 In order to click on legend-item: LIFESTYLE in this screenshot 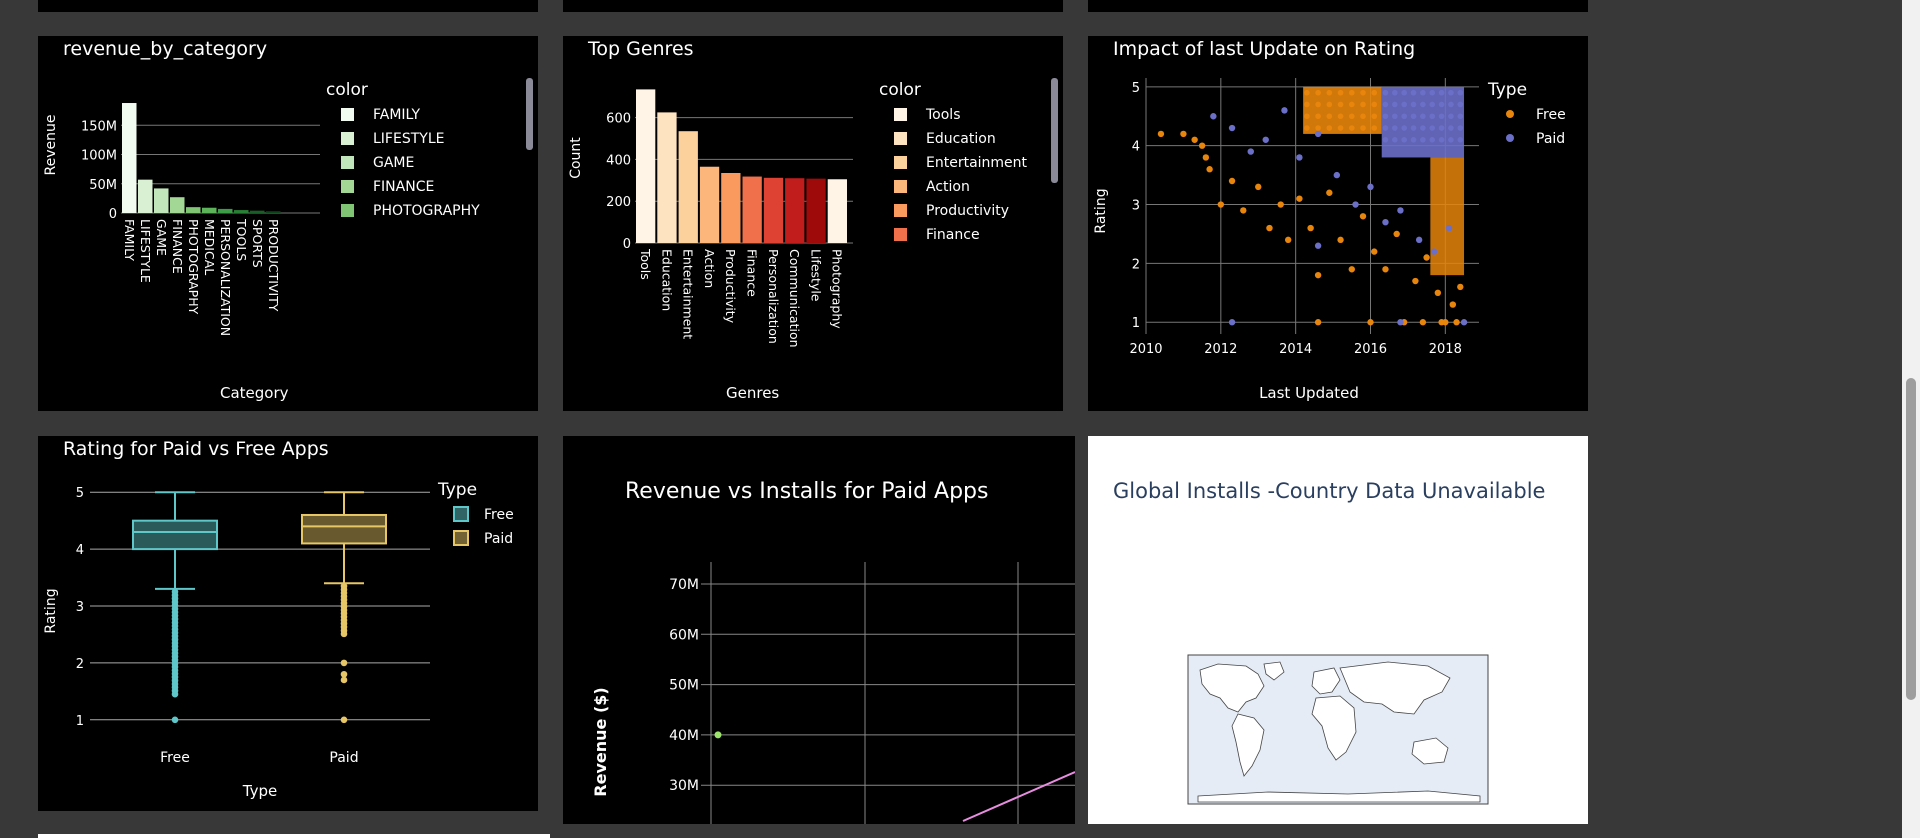, I will do `click(408, 139)`.